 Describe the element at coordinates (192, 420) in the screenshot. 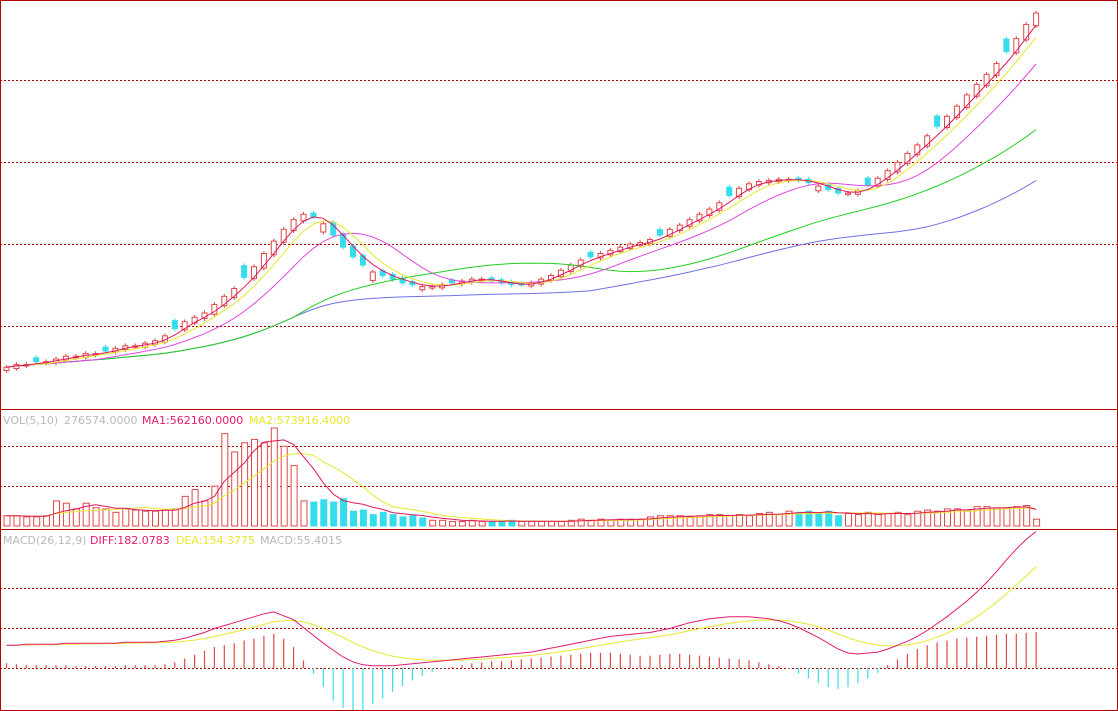

I see `vol-ma1: MA1:562160.0000` at that location.